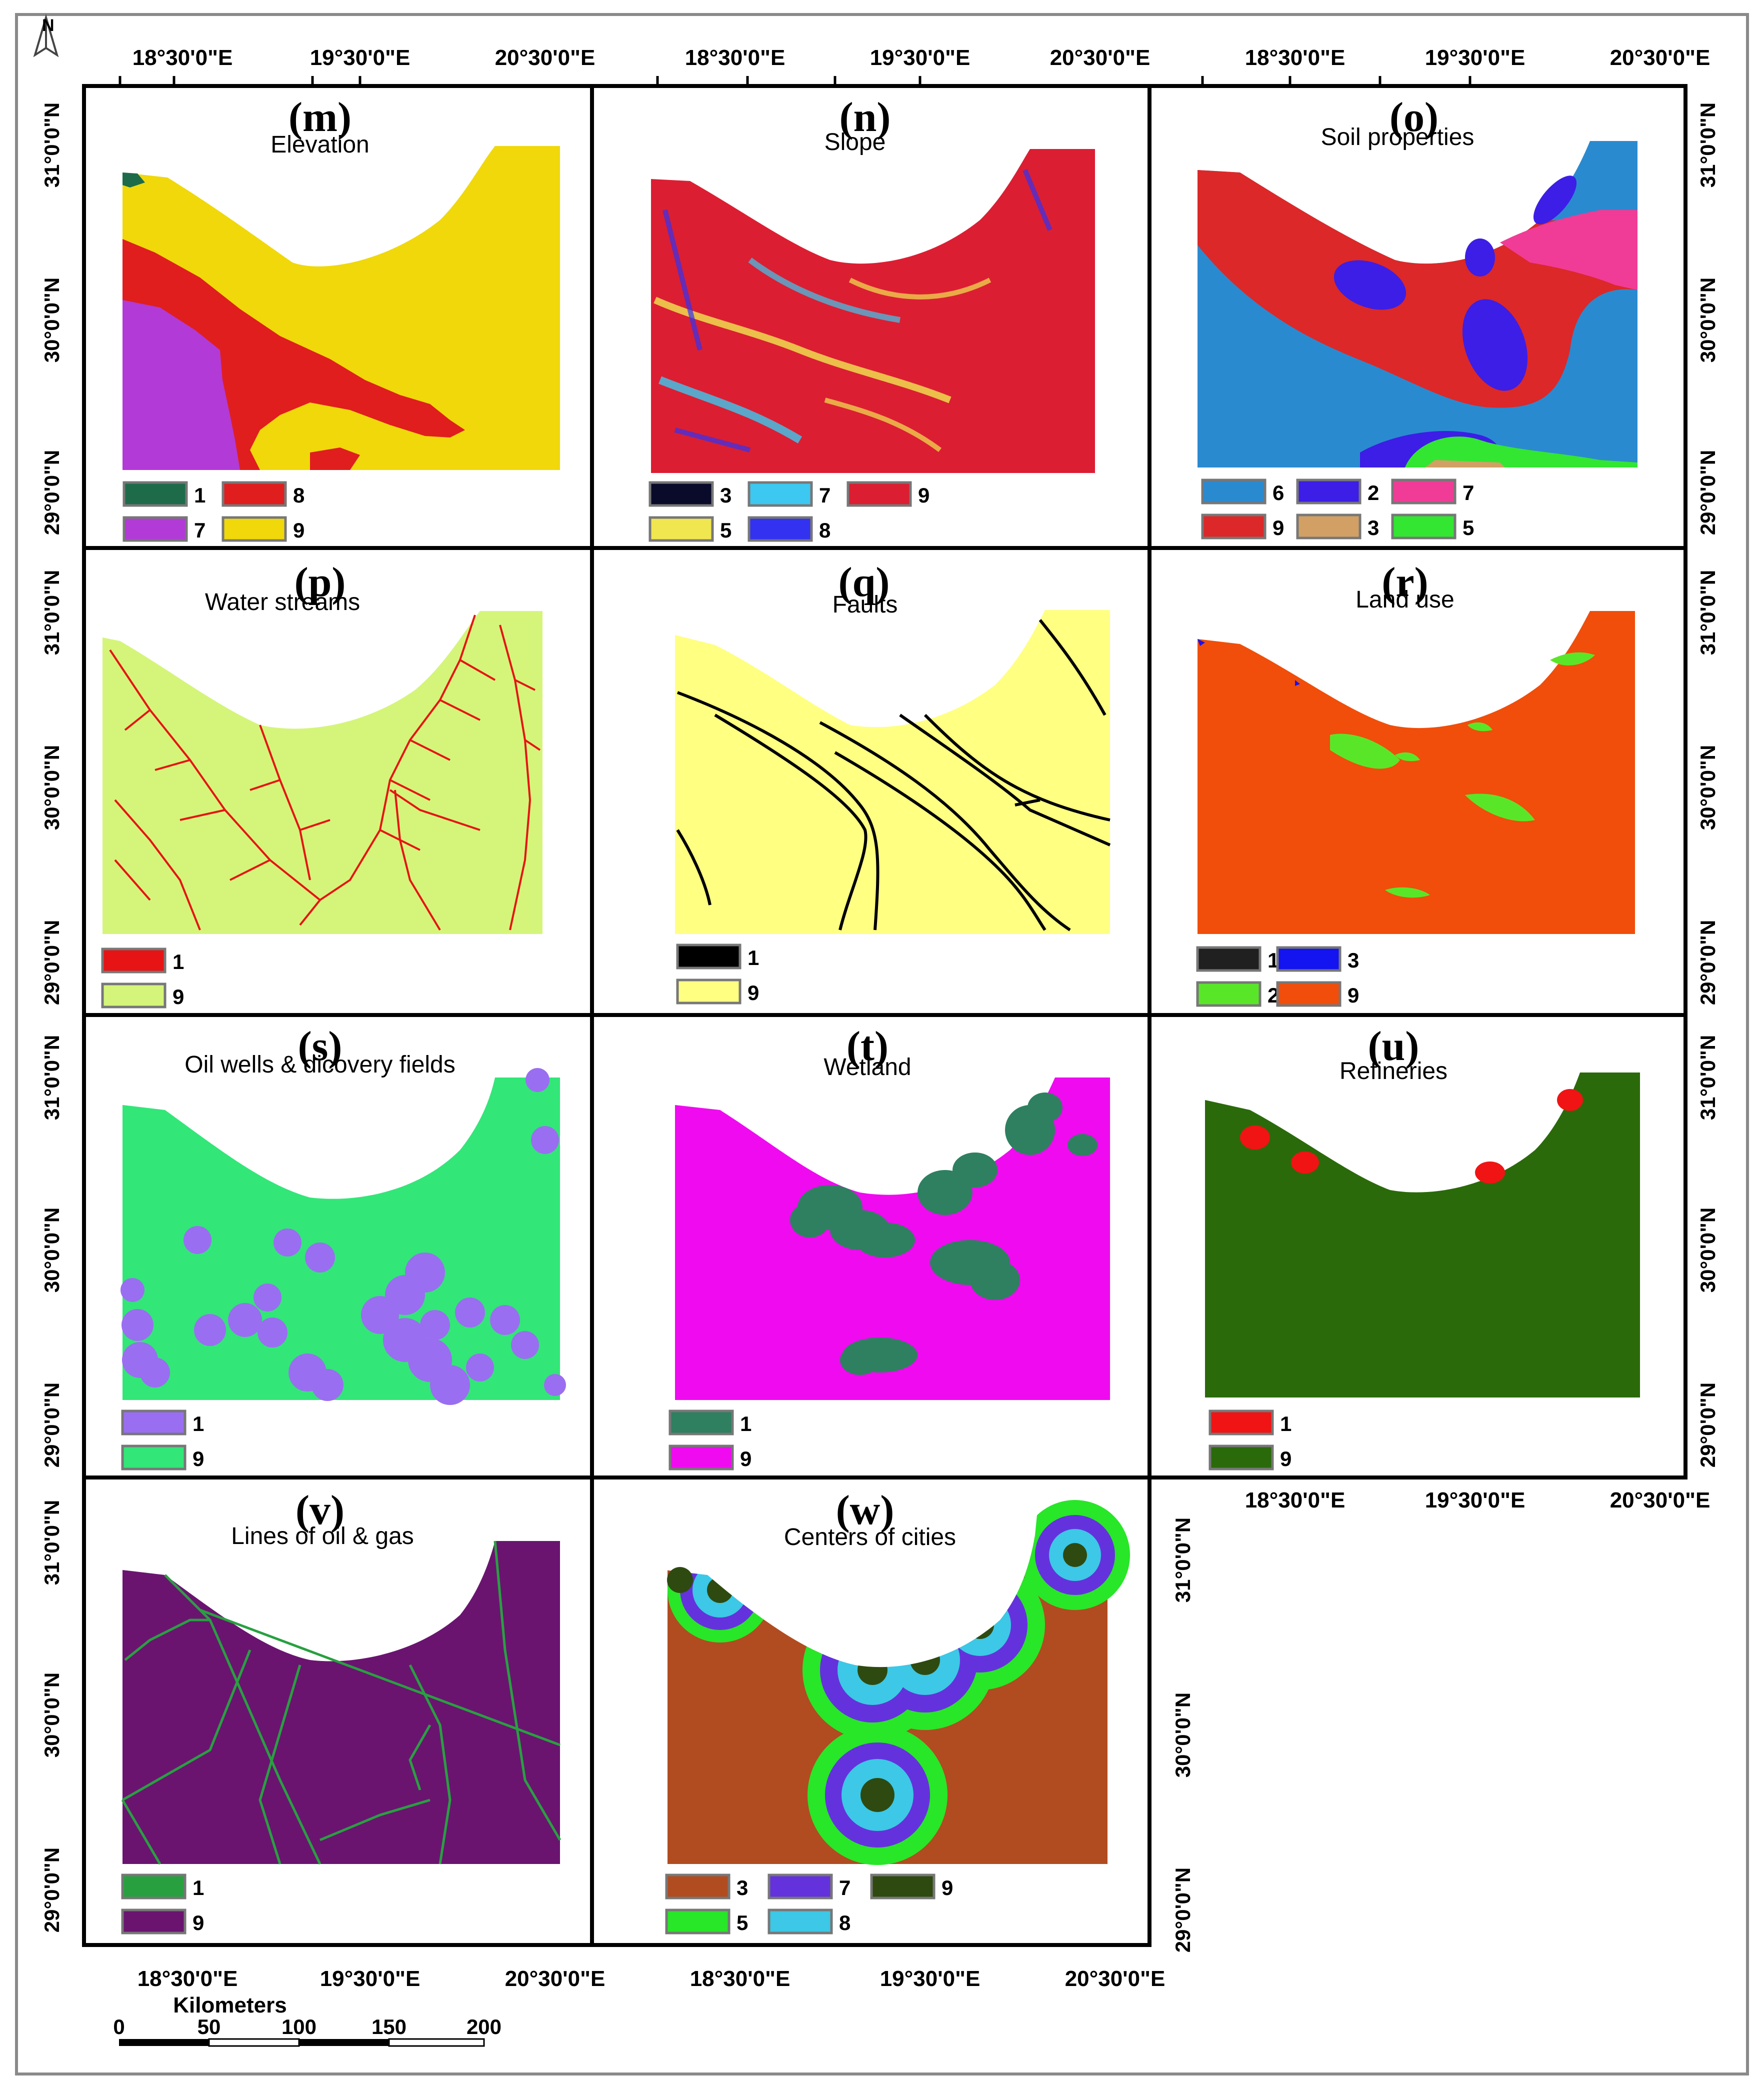  Describe the element at coordinates (893, 772) in the screenshot. I see `map-q-faults` at that location.